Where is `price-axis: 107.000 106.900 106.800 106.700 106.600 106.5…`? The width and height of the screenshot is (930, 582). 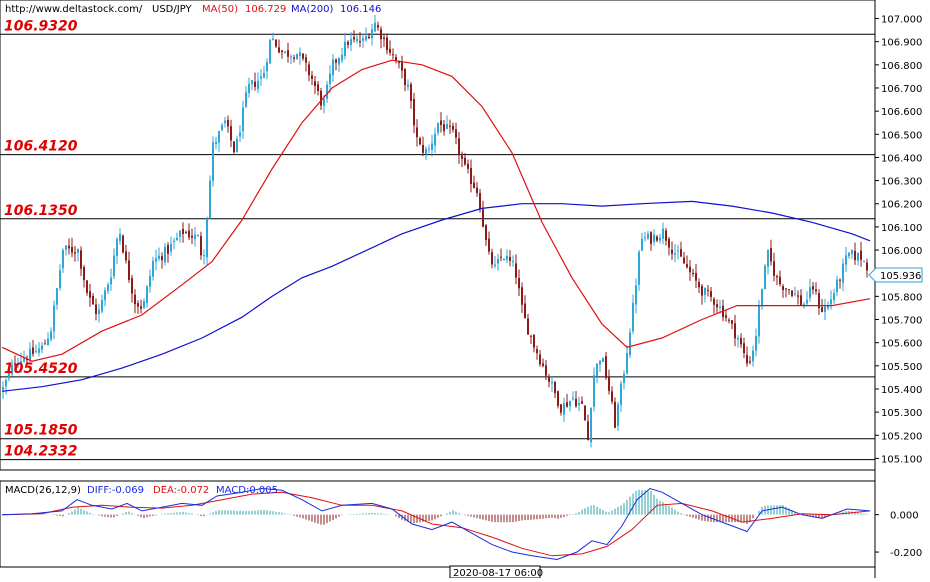
price-axis: 107.000 106.900 106.800 106.700 106.600 106.5… is located at coordinates (898, 240).